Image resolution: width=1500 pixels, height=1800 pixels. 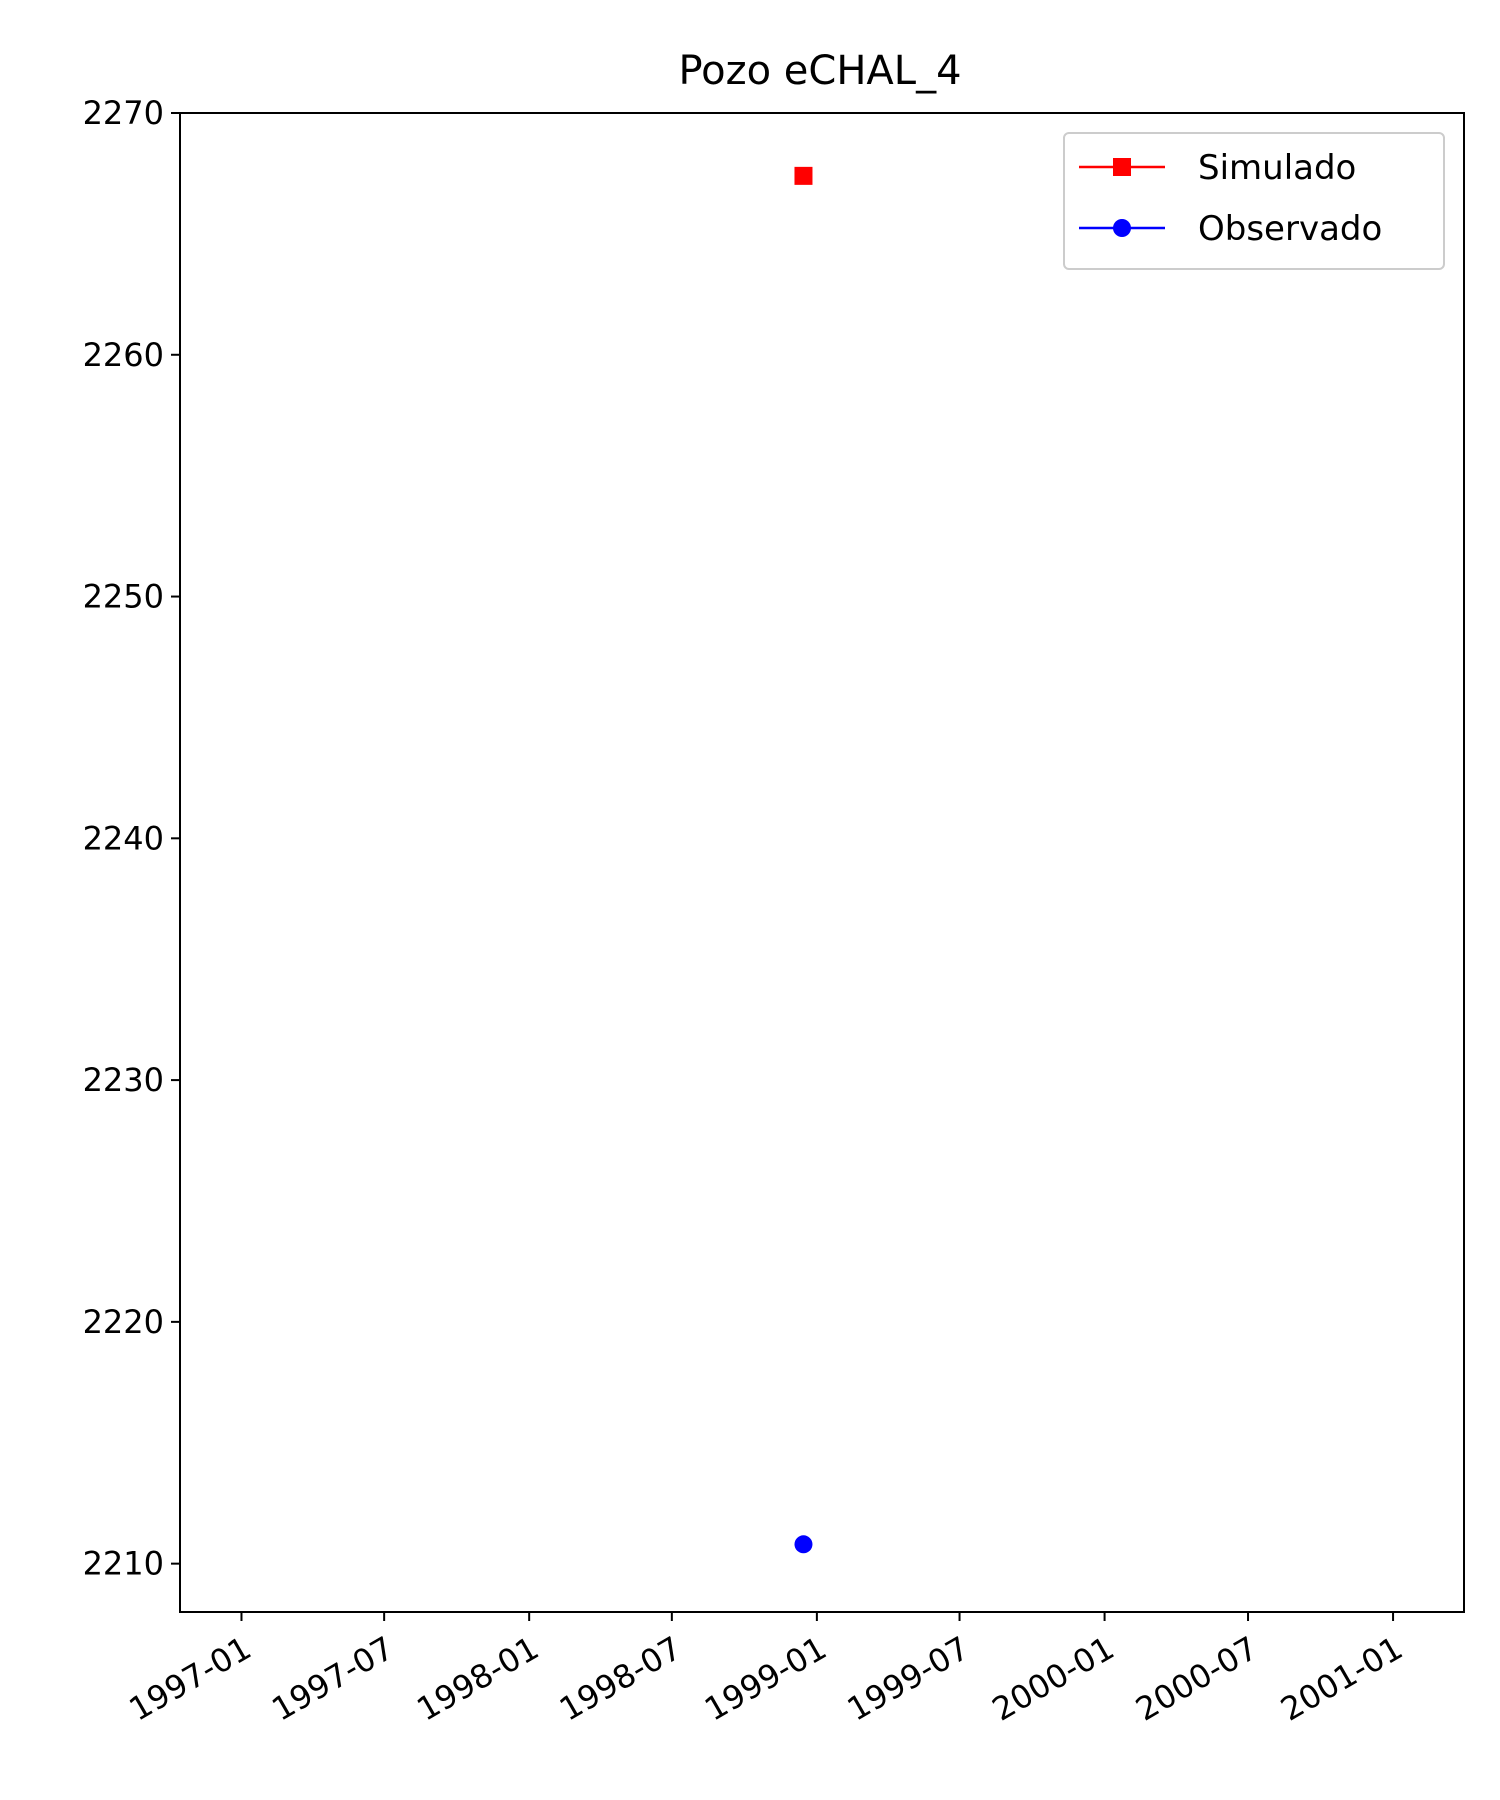 What do you see at coordinates (123, 113) in the screenshot?
I see `y-tick-label: 2270` at bounding box center [123, 113].